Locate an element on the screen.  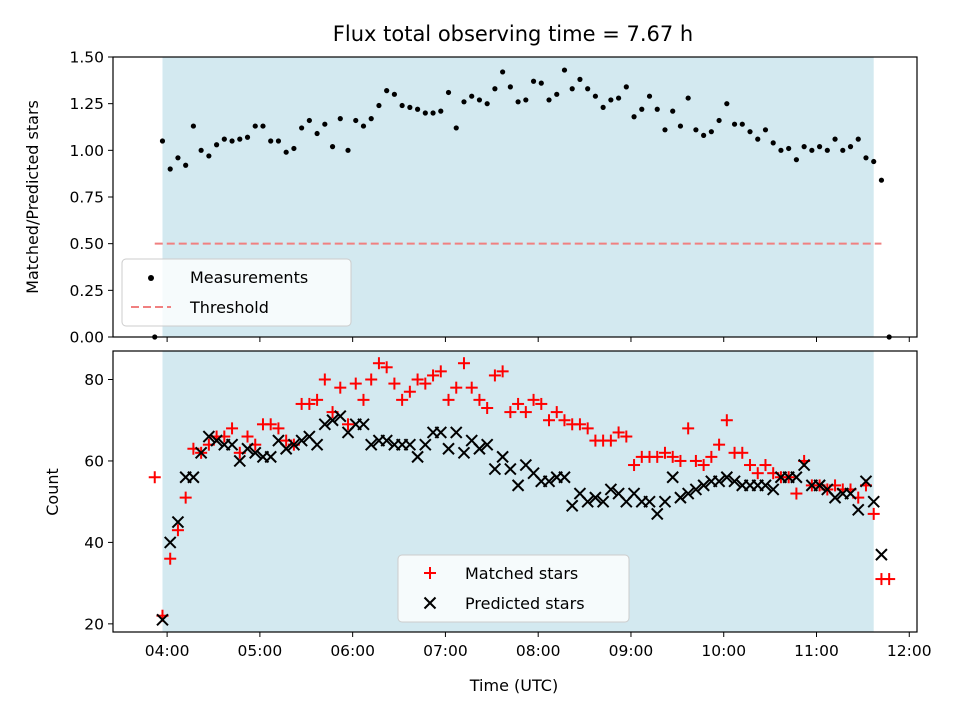
bottom-legend-box is located at coordinates (513, 588).